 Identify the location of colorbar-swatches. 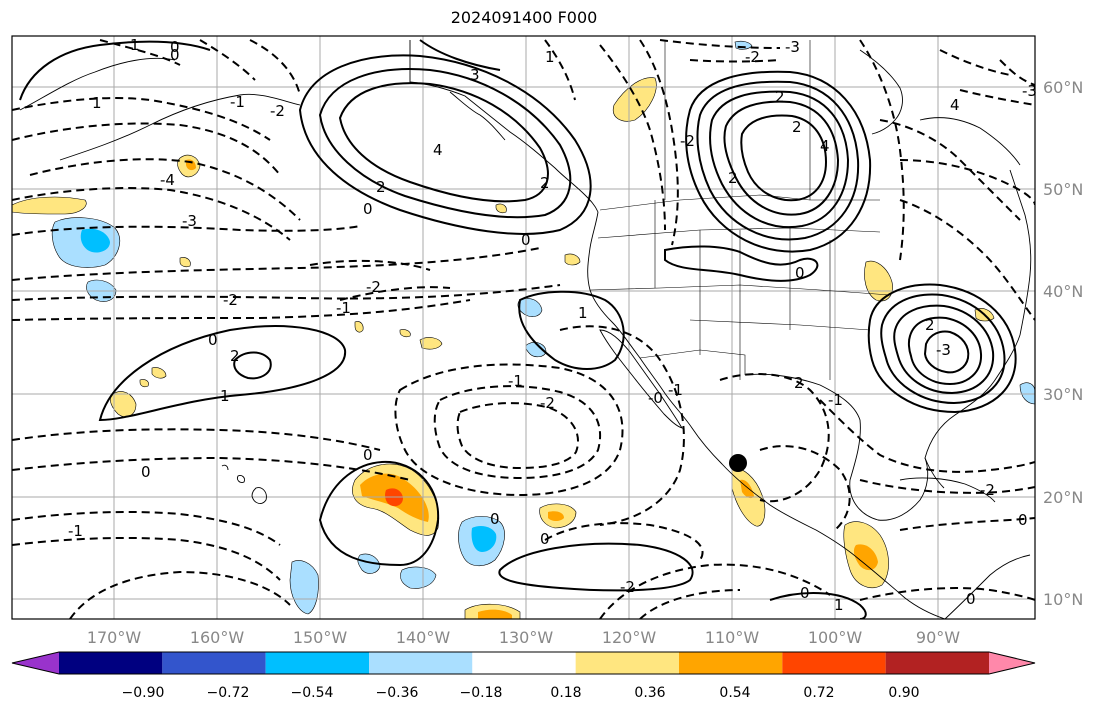
(523, 663).